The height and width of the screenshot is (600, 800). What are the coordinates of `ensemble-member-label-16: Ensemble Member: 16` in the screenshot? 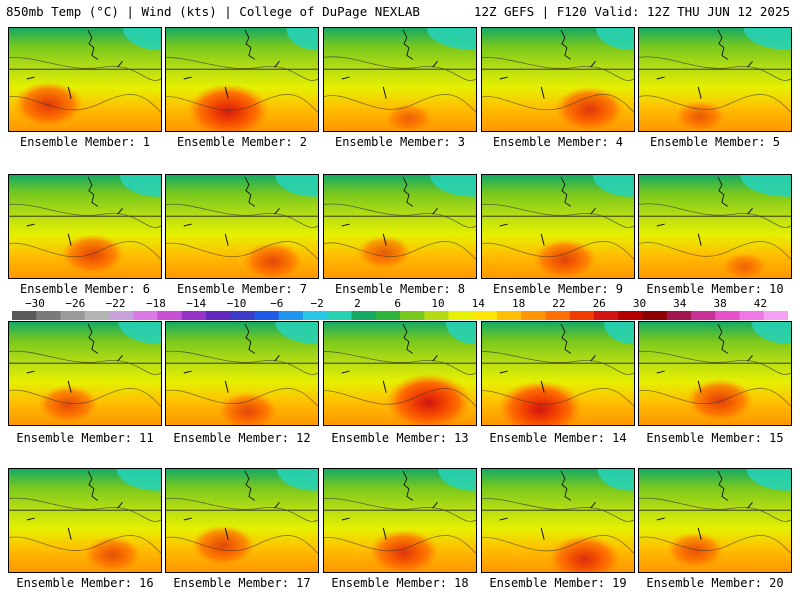 It's located at (85, 583).